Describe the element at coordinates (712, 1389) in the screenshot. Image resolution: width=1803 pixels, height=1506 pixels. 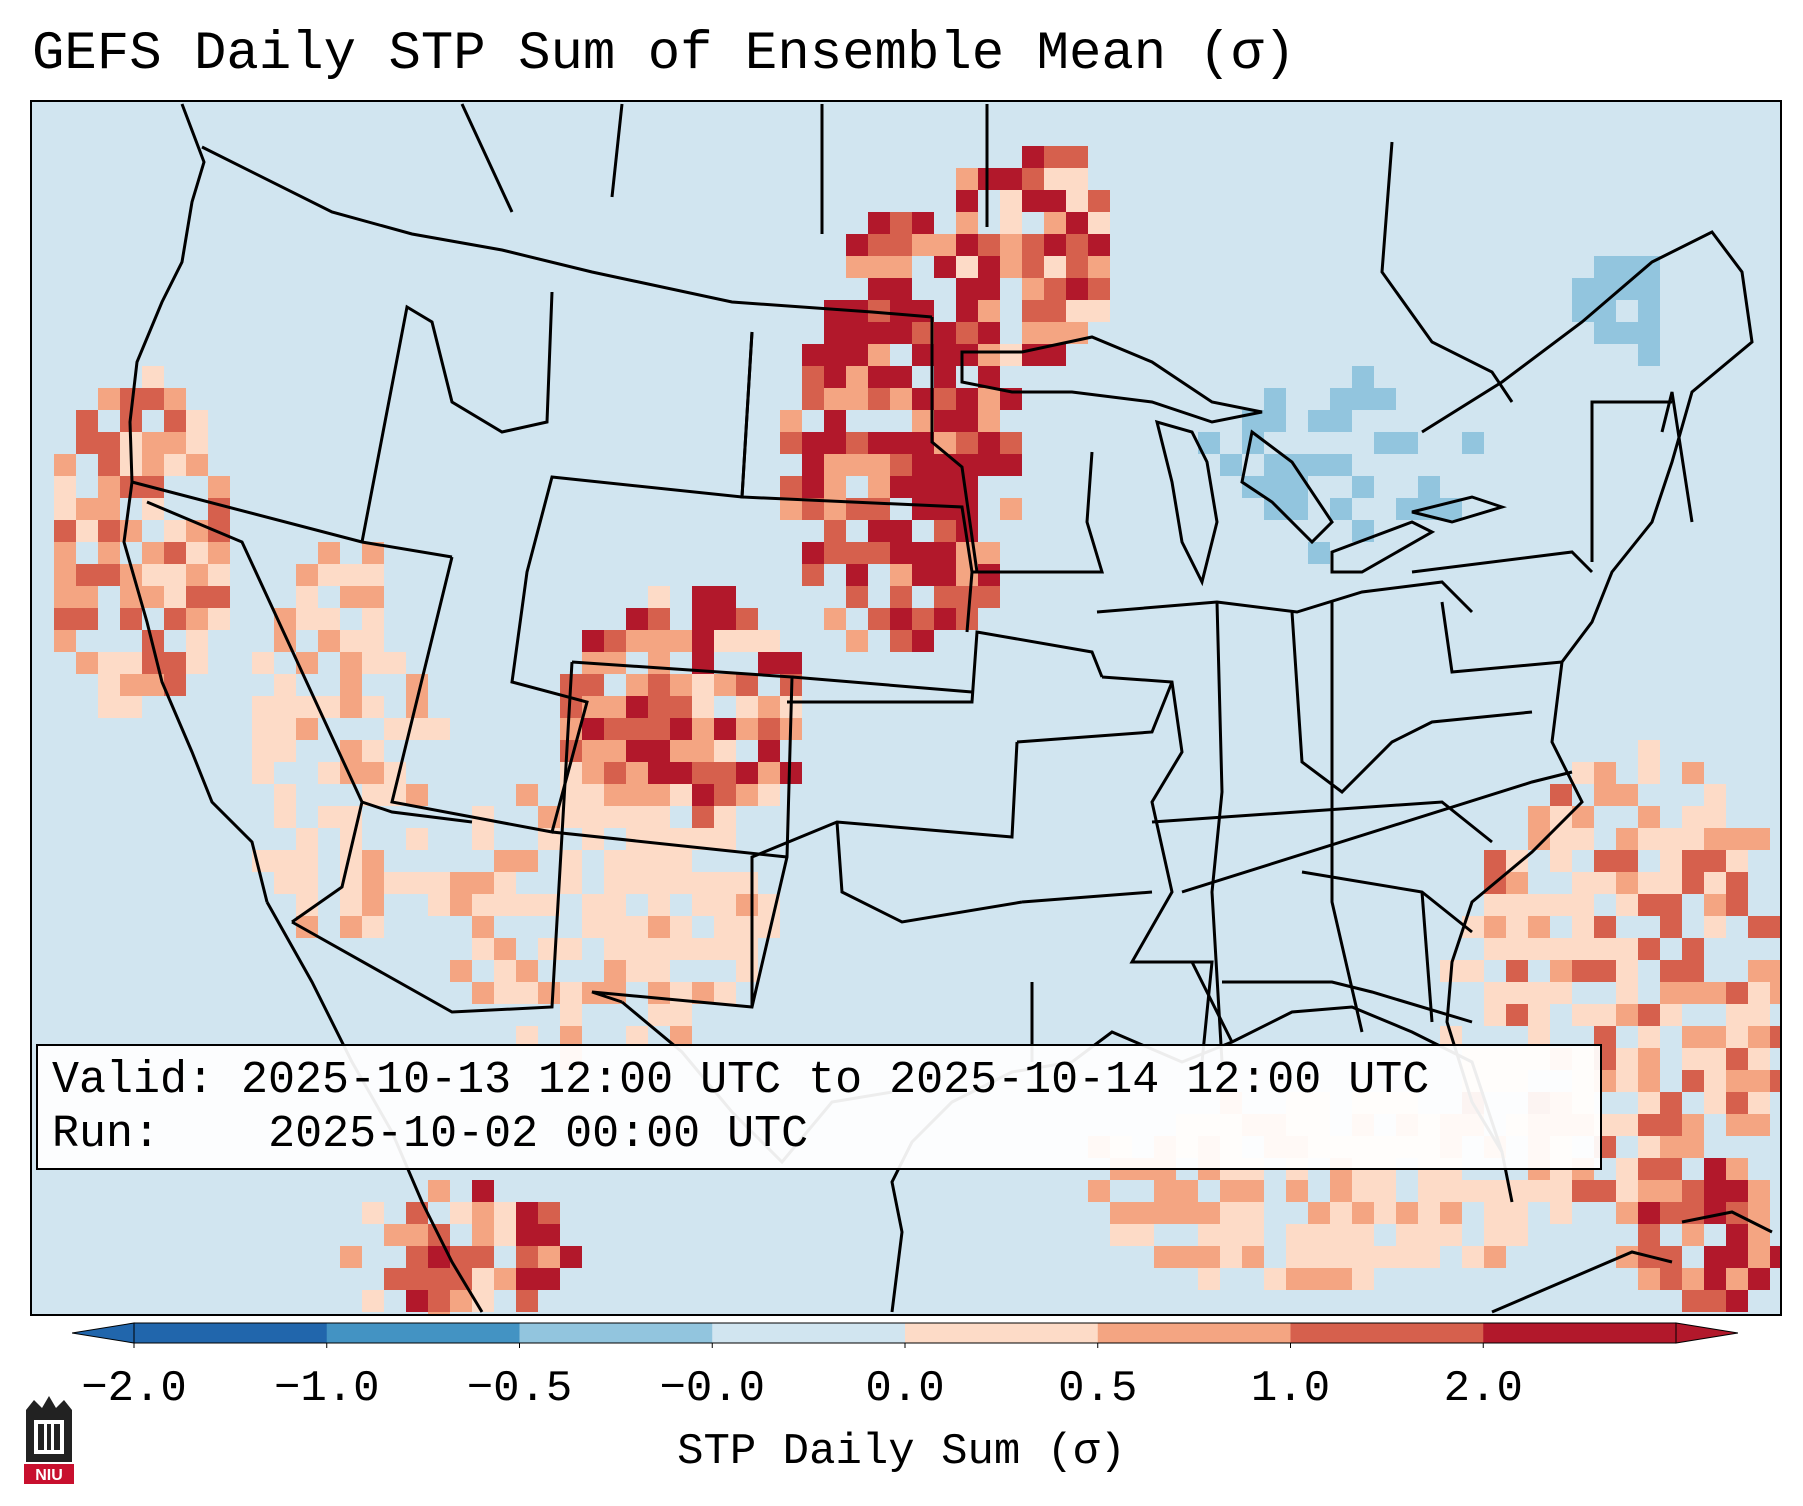
I see `colorbar-tick-label: −0.0` at that location.